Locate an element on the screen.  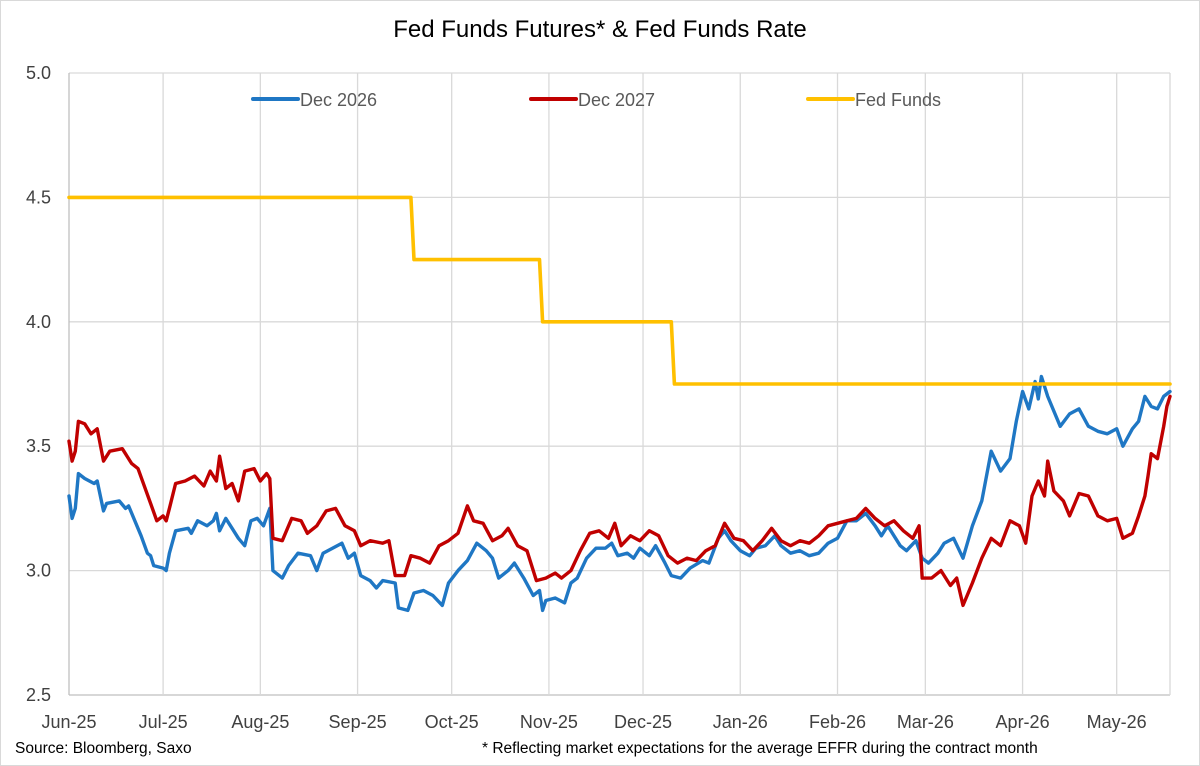
legend: Dec 2026 Dec 2027 Fed Funds is located at coordinates (596, 100).